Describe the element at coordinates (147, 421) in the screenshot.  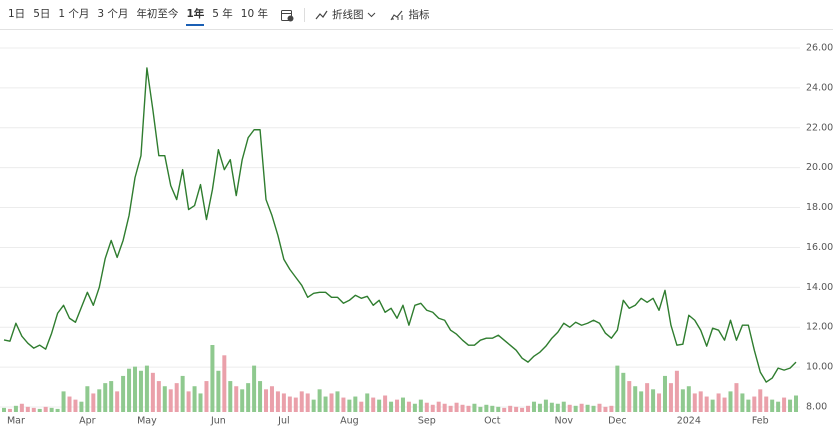
I see `x-tick-label: May` at that location.